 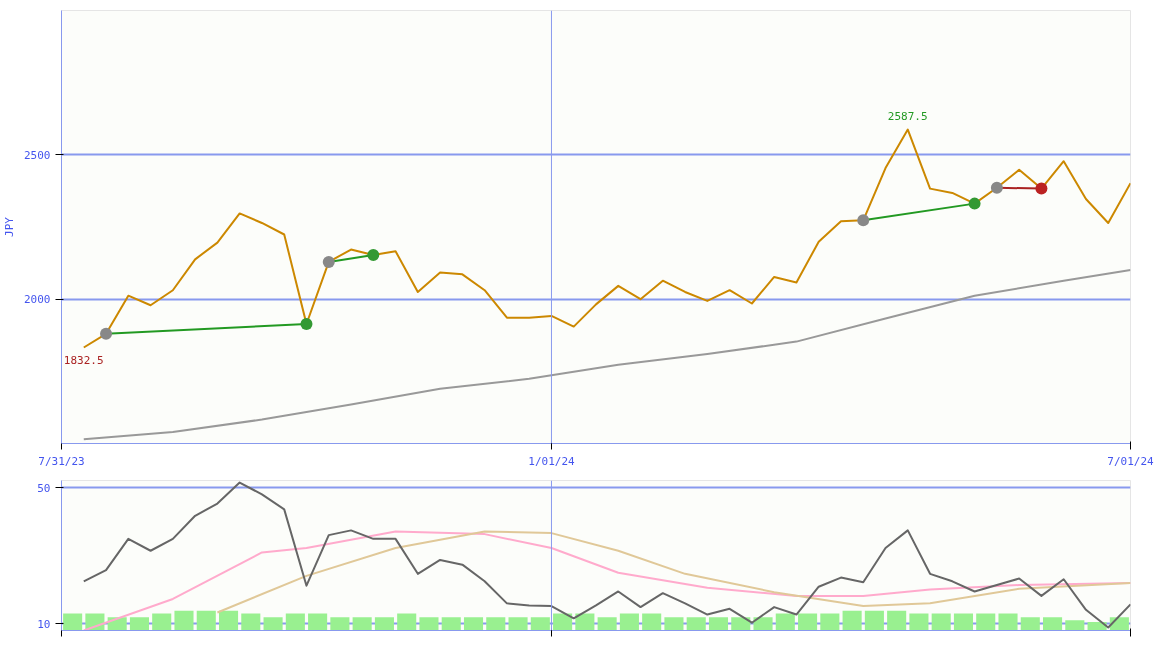 I want to click on y-tick-label: 2500, so click(x=37, y=155).